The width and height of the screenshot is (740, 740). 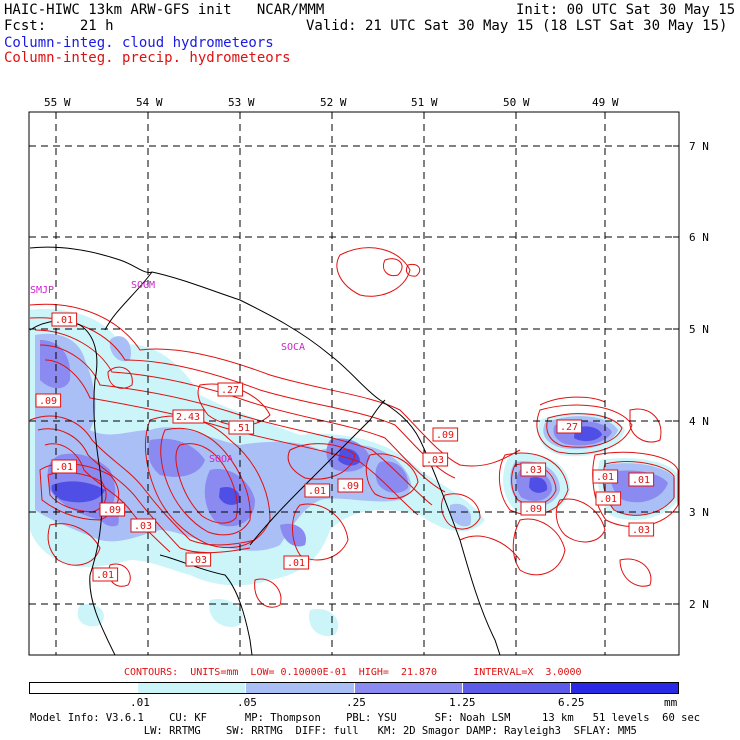 What do you see at coordinates (462, 702) in the screenshot?
I see `colorbar-tick: 1.25` at bounding box center [462, 702].